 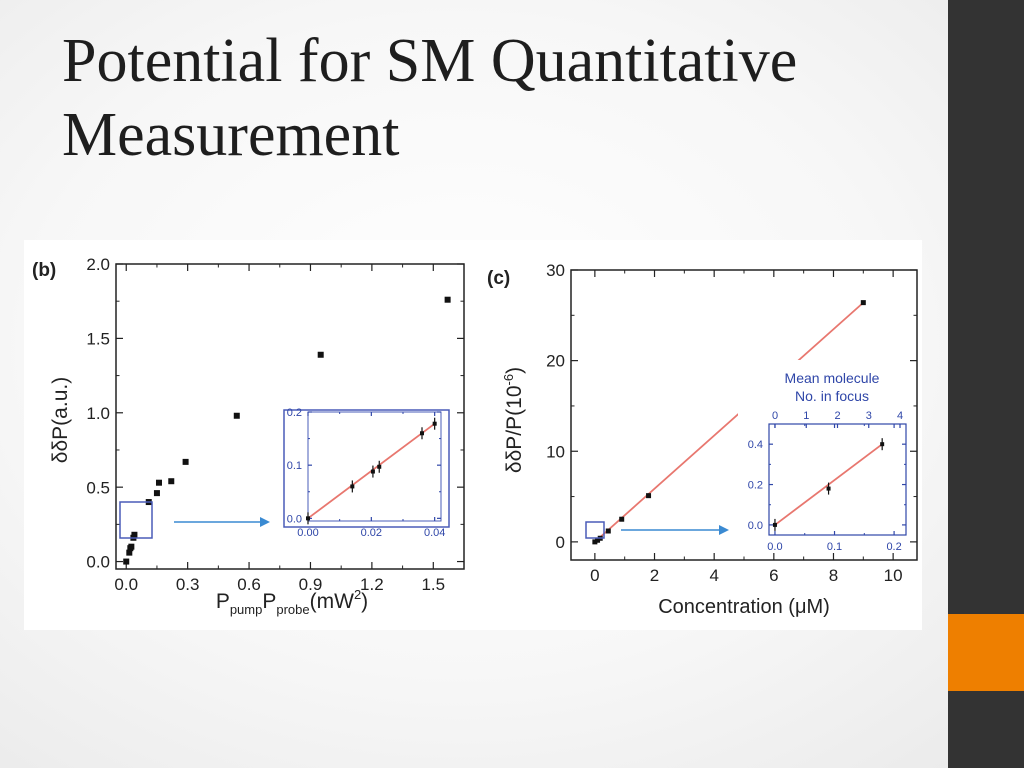 I want to click on chart-b-inset-x-tick-label: 0.00, so click(x=307, y=533).